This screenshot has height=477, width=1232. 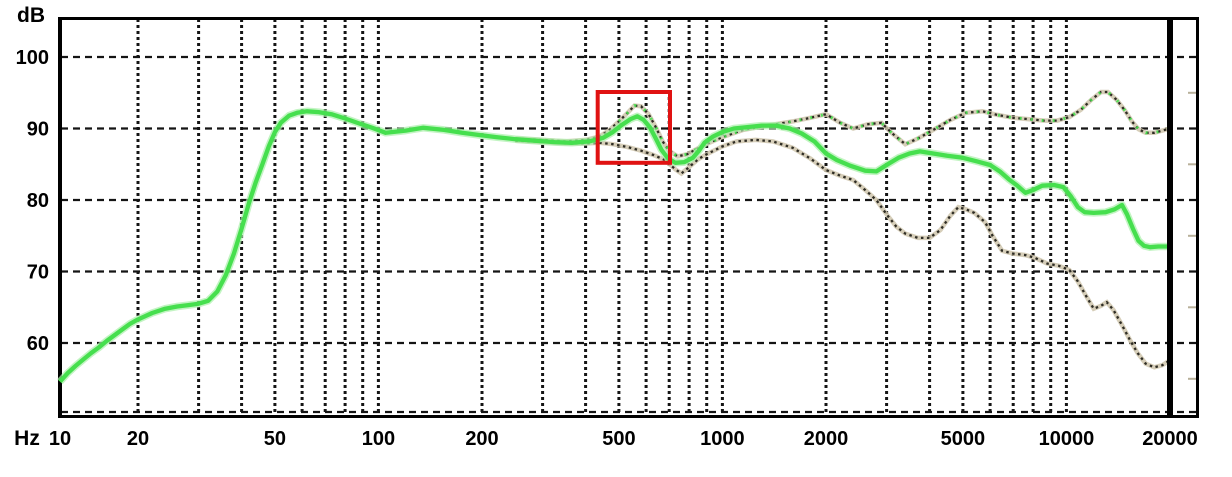 I want to click on upper-reference-curve-halo, so click(x=843, y=124).